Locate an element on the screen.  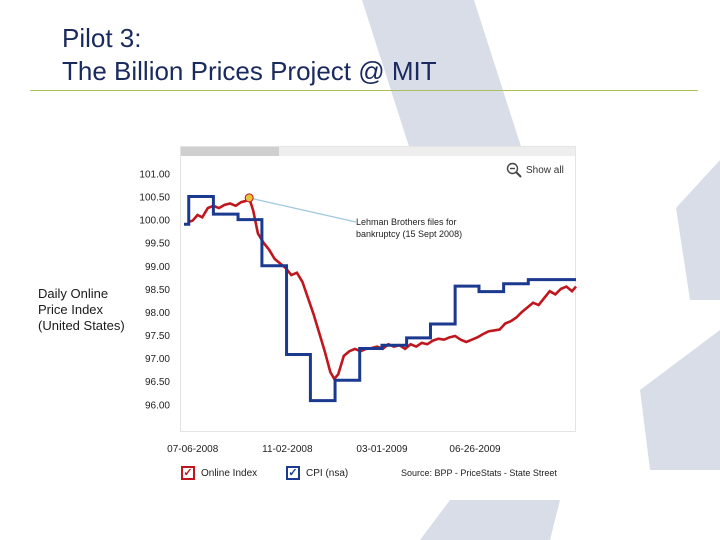
legend-checkbox-cpi: ✓ is located at coordinates (293, 473).